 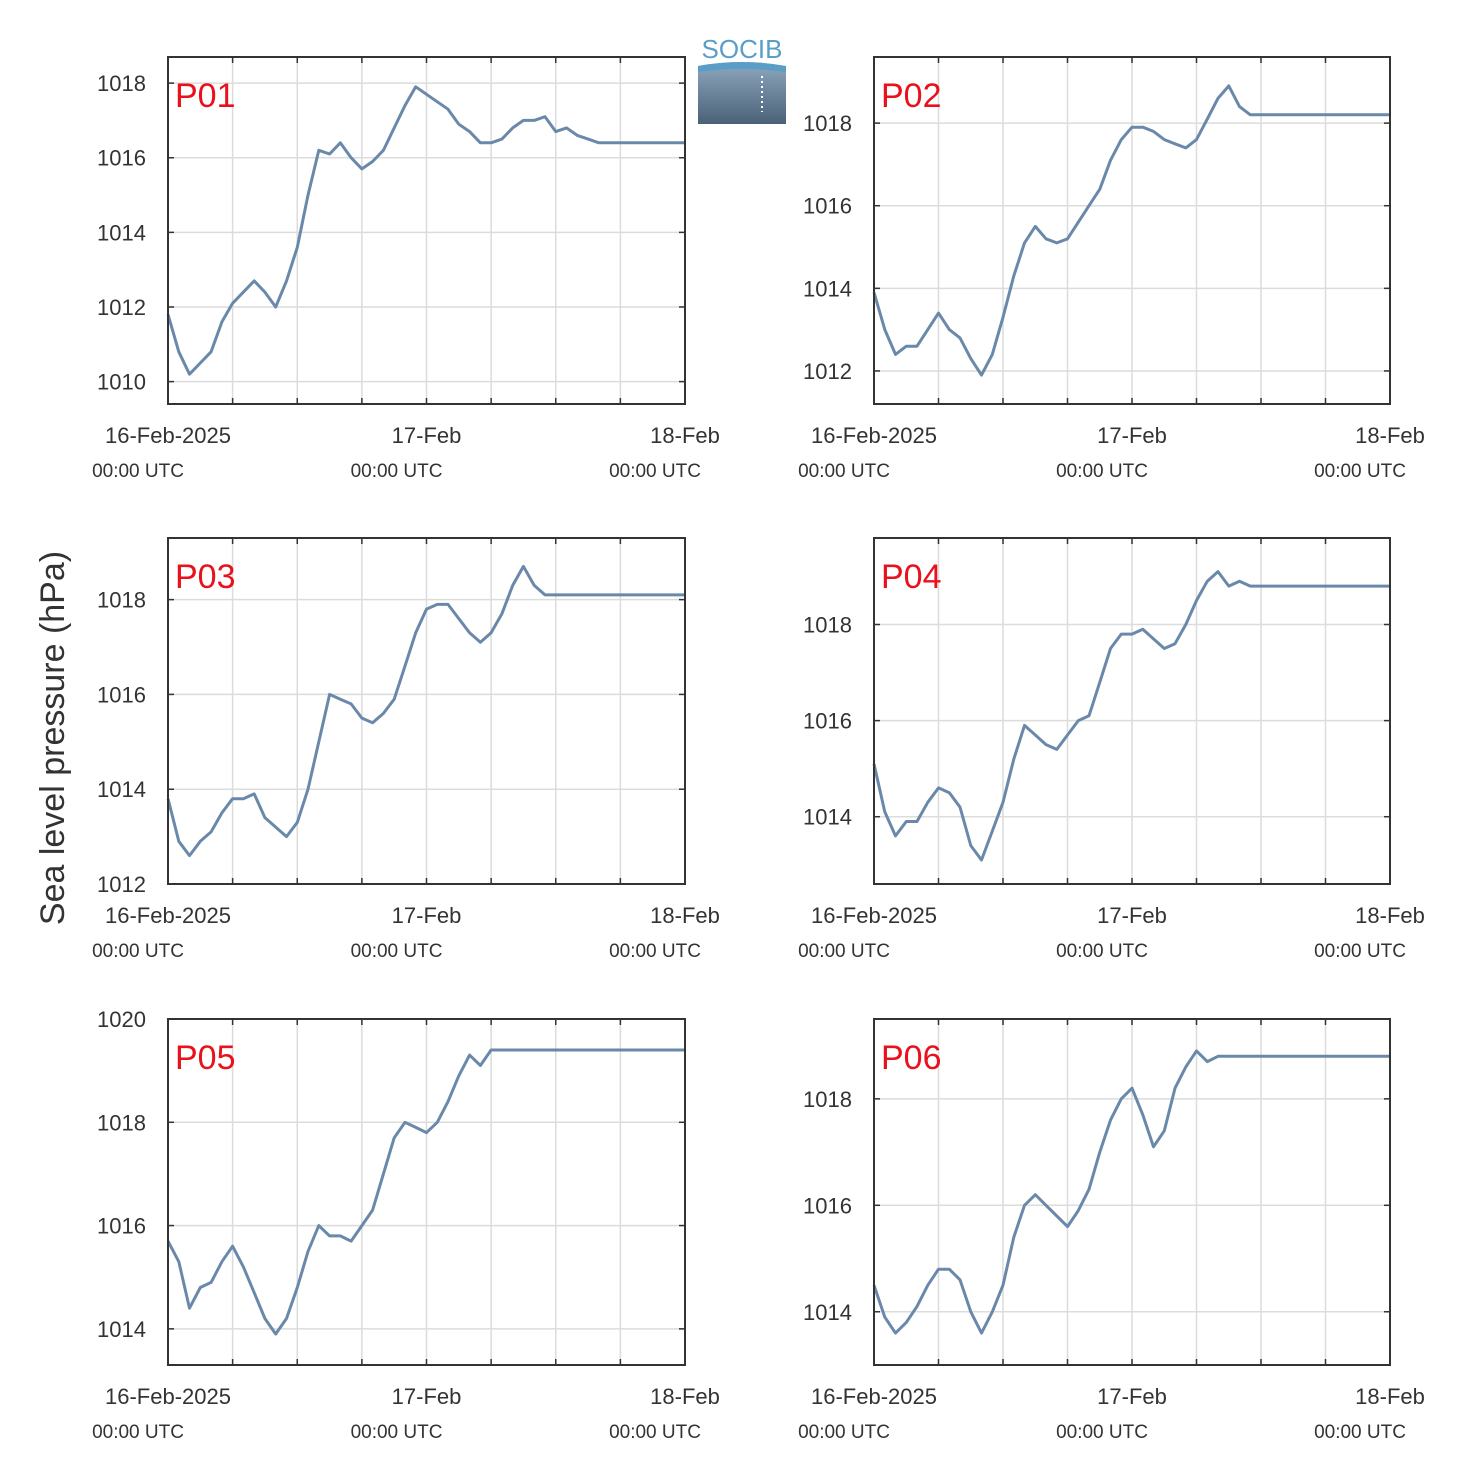 What do you see at coordinates (205, 1058) in the screenshot?
I see `panel-label: P05` at bounding box center [205, 1058].